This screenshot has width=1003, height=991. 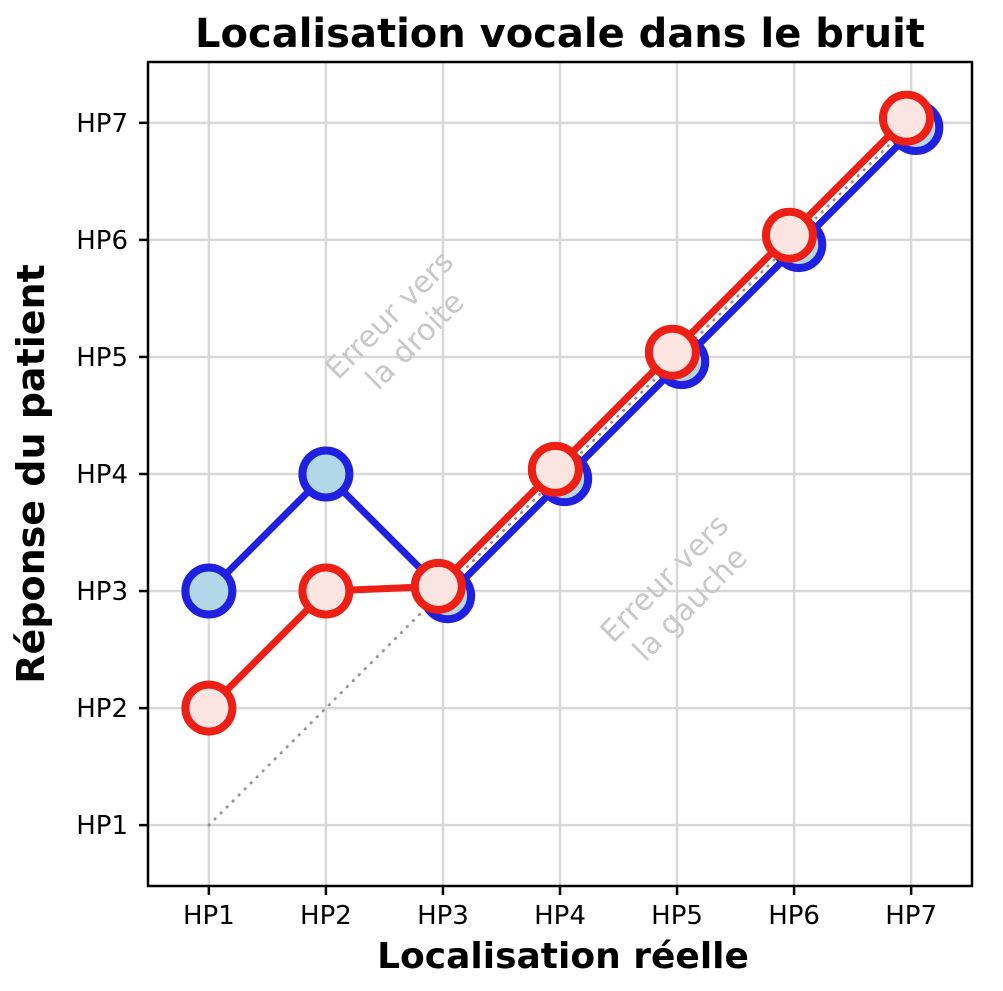 I want to click on y-tick-label: HP1, so click(x=102, y=826).